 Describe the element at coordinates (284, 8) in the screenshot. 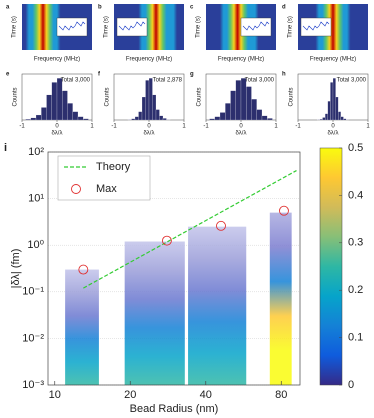

I see `panel-label: d` at that location.